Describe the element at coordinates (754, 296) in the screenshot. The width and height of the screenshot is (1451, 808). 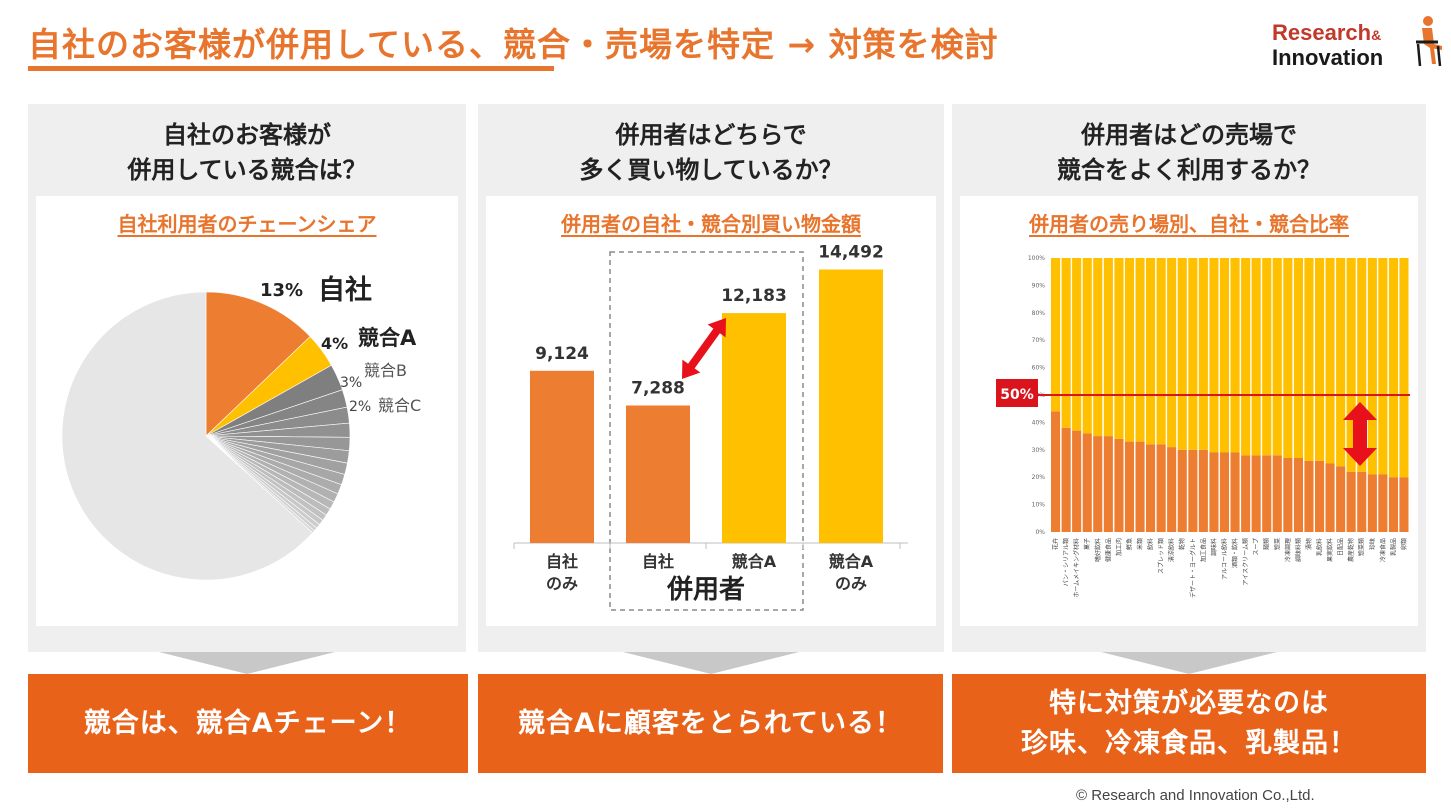
I see `bar-value-label: 12,183` at that location.